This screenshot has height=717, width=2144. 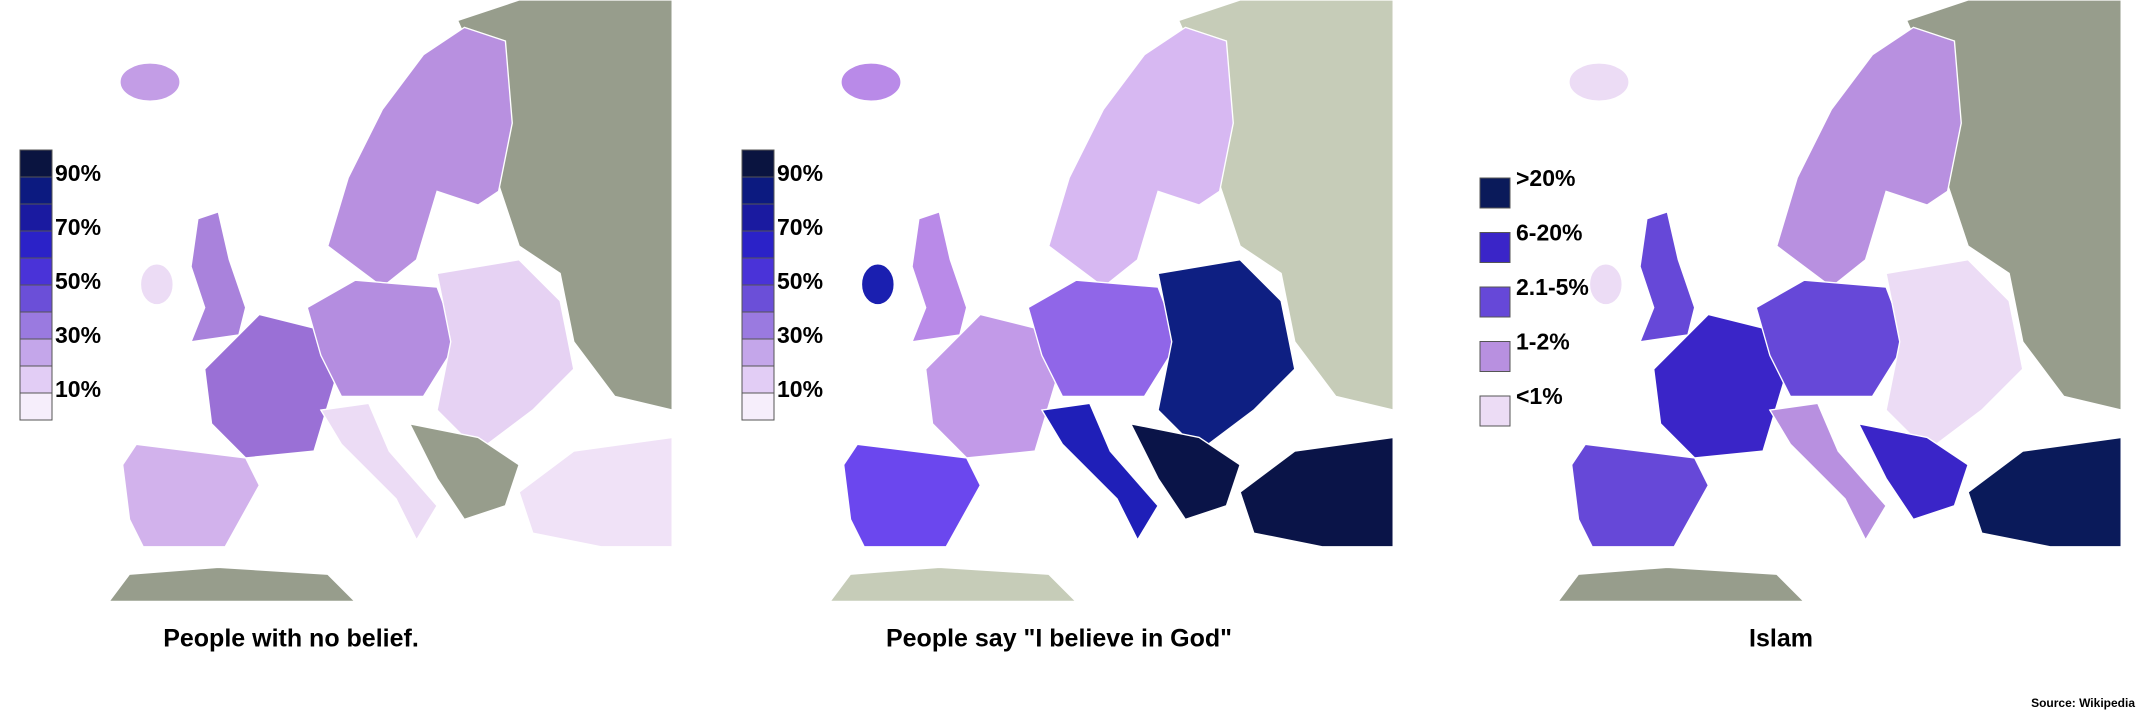 I want to click on legend-label: 2.1-5%, so click(x=1552, y=287).